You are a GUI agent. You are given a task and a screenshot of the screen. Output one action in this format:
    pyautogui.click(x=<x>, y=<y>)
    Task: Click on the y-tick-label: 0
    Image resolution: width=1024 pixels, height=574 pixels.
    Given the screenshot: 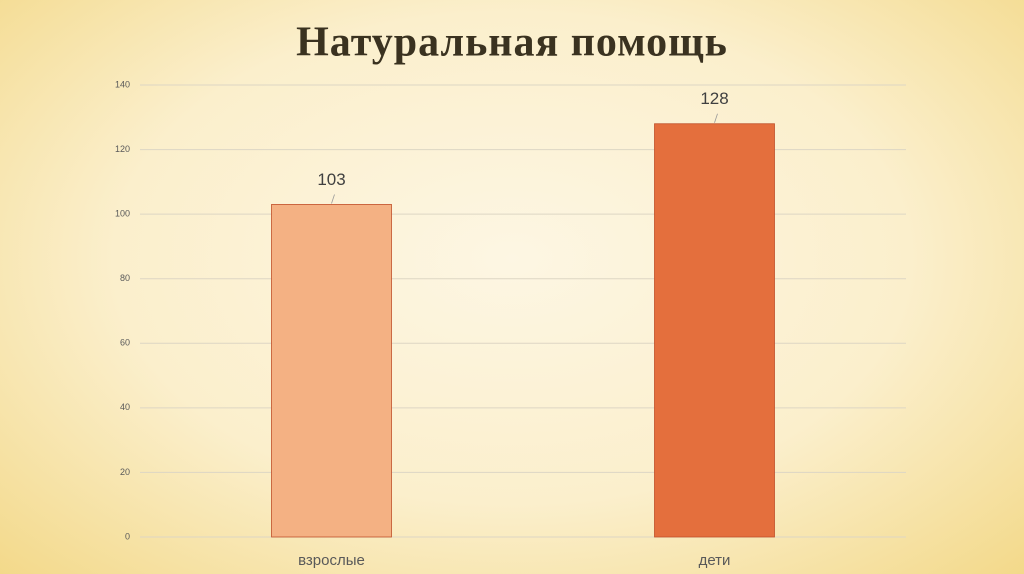 What is the action you would take?
    pyautogui.click(x=127, y=536)
    